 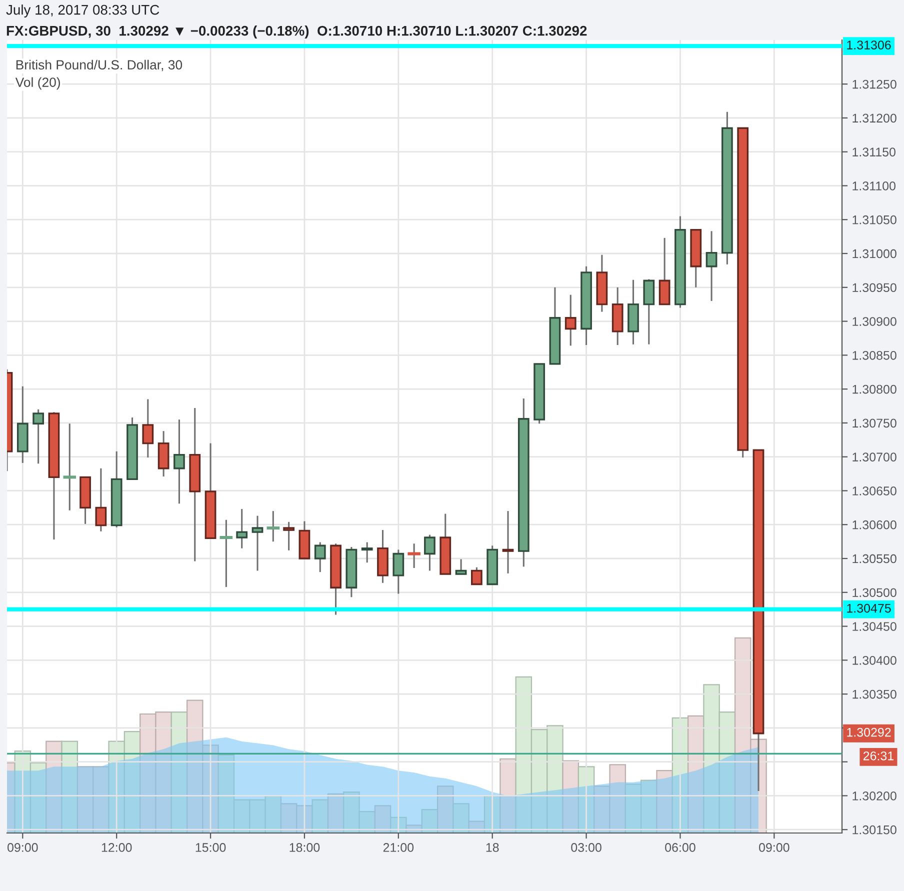 What do you see at coordinates (874, 660) in the screenshot?
I see `y-tick-label: 1.30400` at bounding box center [874, 660].